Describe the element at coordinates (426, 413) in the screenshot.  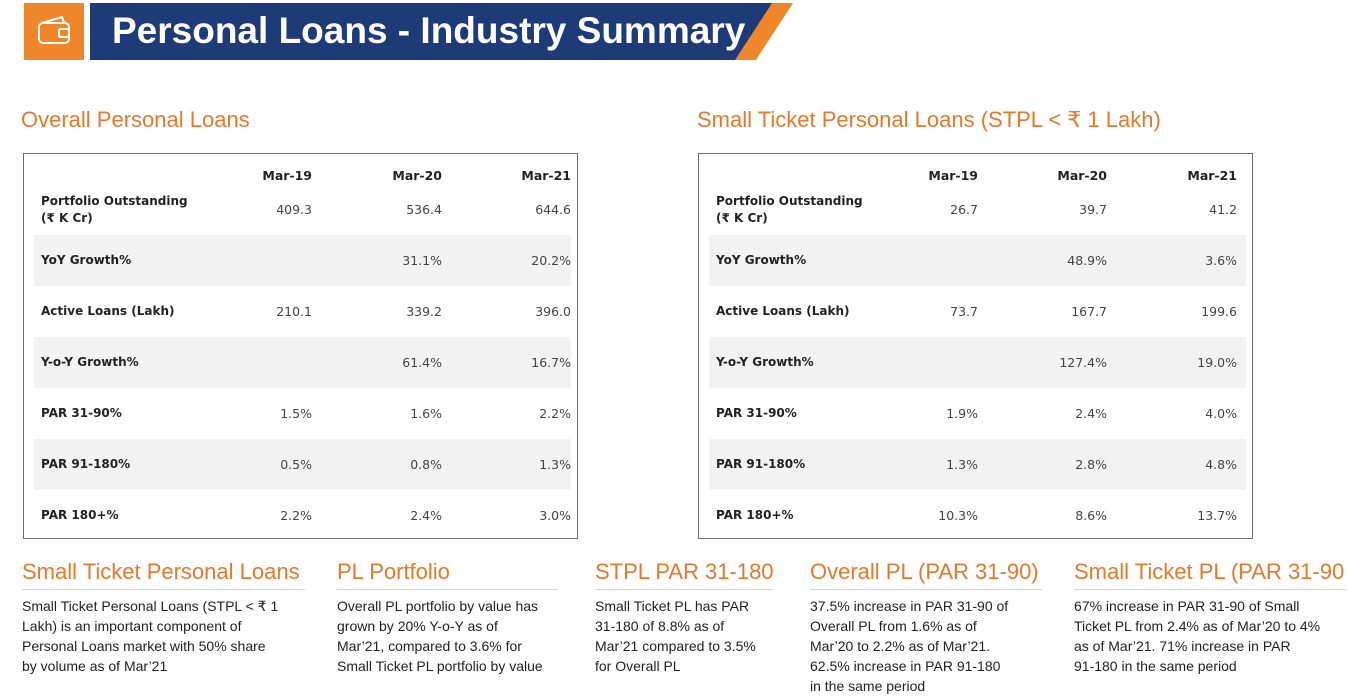
I see `cell-value: 1.6%` at that location.